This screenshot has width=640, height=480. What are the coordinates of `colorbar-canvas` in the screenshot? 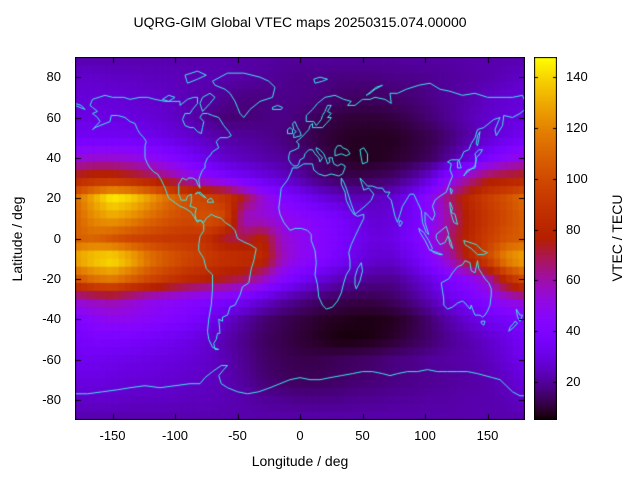 It's located at (545, 238).